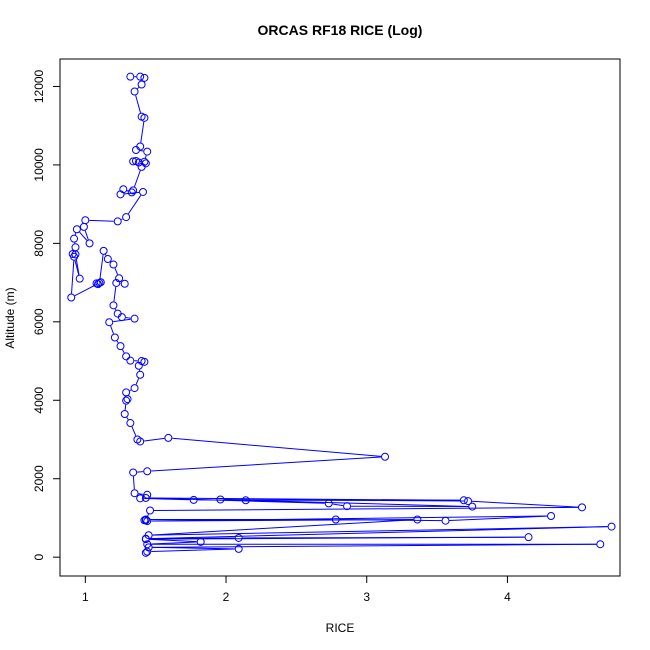 The width and height of the screenshot is (650, 650). What do you see at coordinates (507, 597) in the screenshot?
I see `x-tick-label: 4` at bounding box center [507, 597].